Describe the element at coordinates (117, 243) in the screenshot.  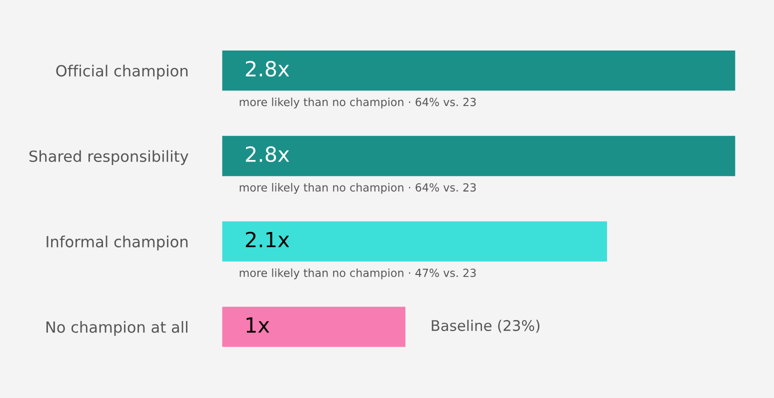
I see `y-tick-label: Informal champion` at that location.